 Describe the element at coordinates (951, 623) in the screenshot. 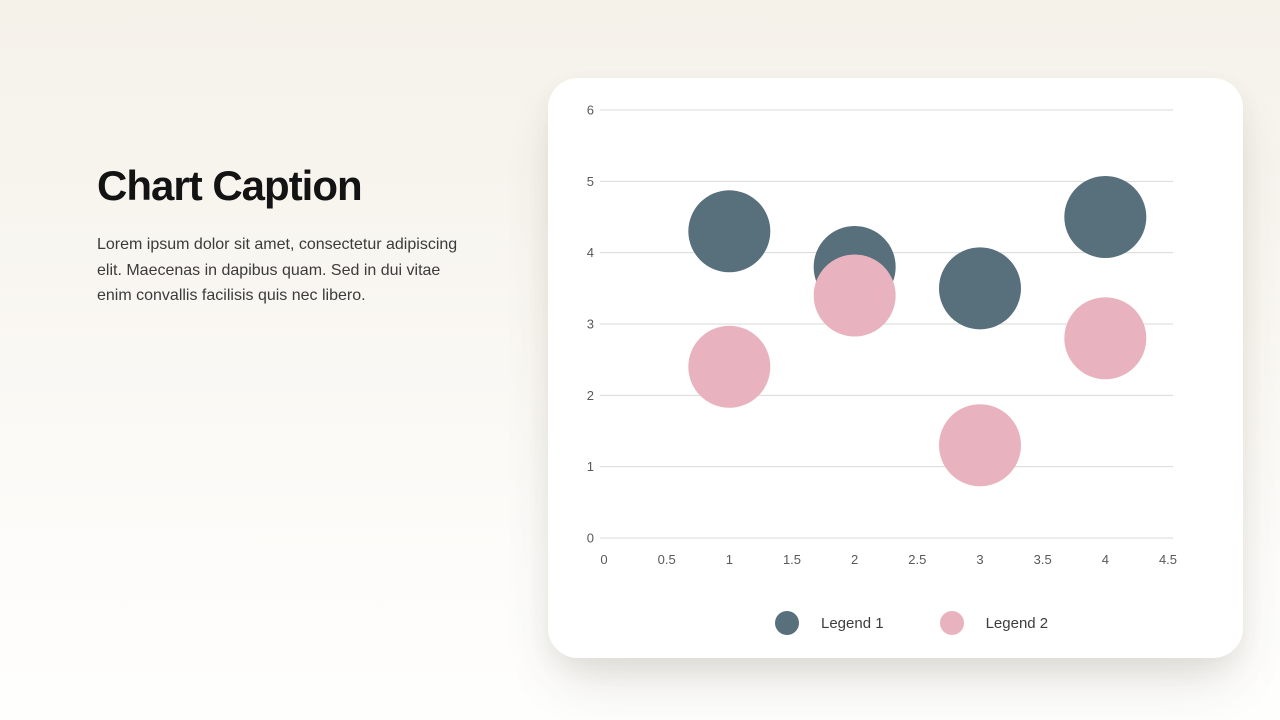

I see `legend-2-color-swatch` at that location.